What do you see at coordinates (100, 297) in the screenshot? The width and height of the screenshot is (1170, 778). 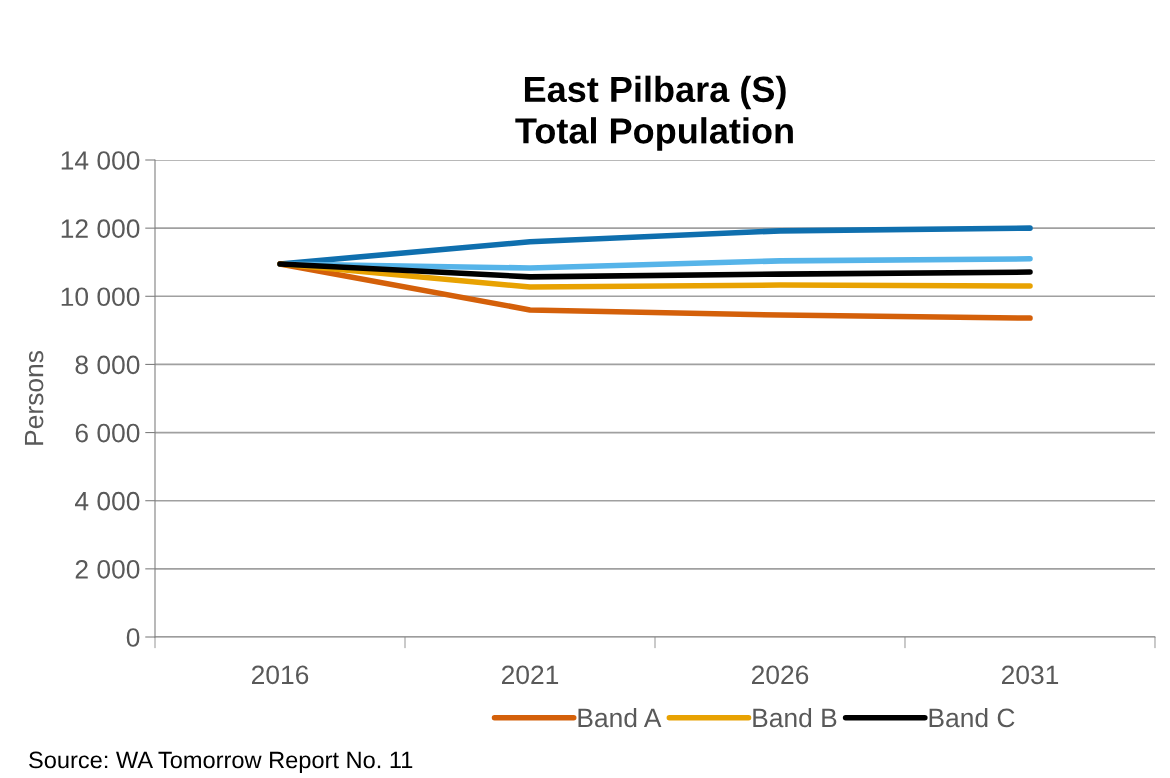 I see `y-tick-label: 10 000` at bounding box center [100, 297].